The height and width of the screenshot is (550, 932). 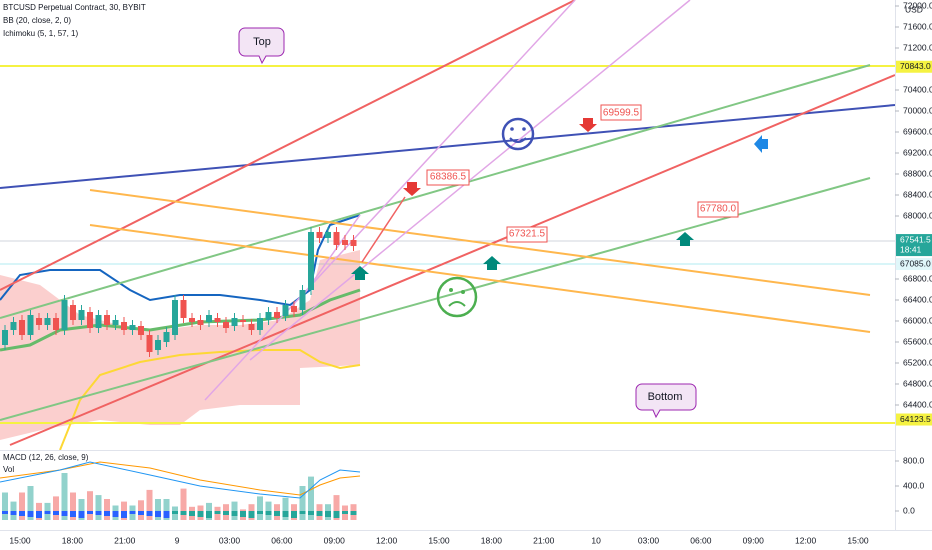 I want to click on candles, so click(x=179, y=292).